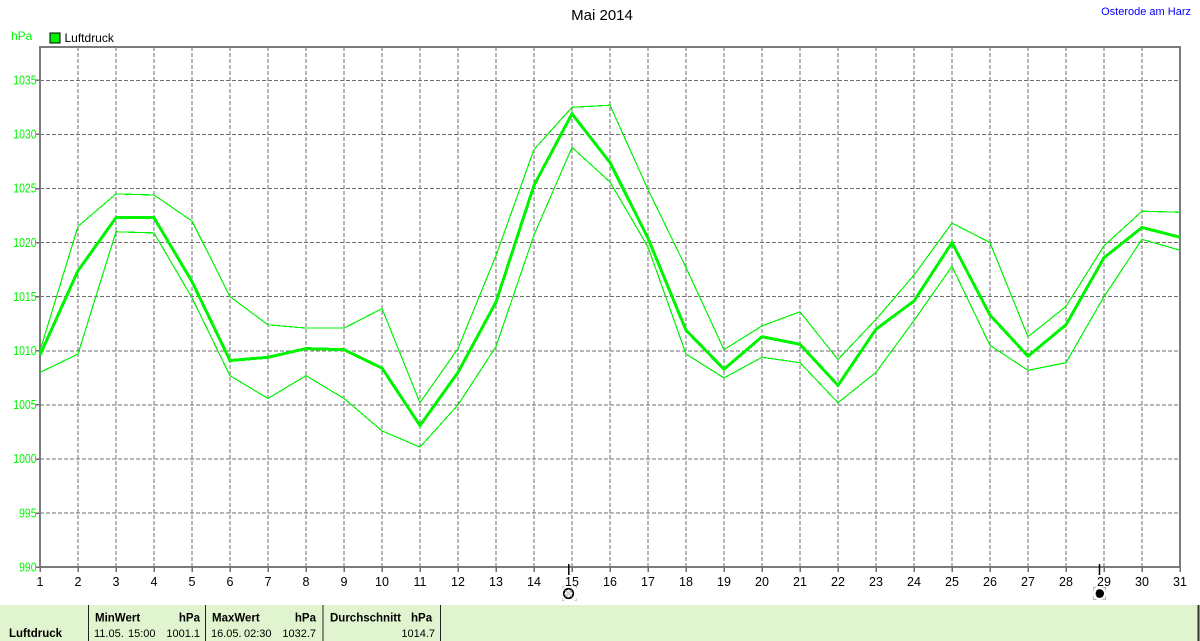  Describe the element at coordinates (344, 582) in the screenshot. I see `svg-text: 9` at that location.